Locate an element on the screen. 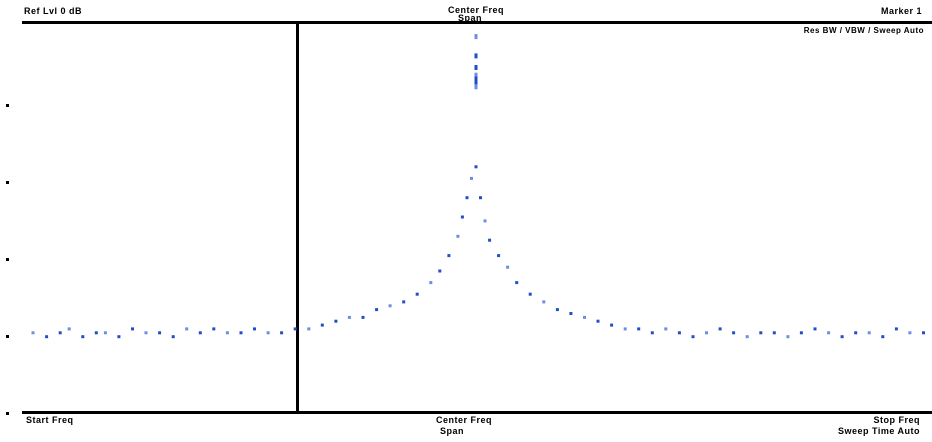 The width and height of the screenshot is (932, 442). footer-right-sub-label: Sweep Time Auto is located at coordinates (878, 431).